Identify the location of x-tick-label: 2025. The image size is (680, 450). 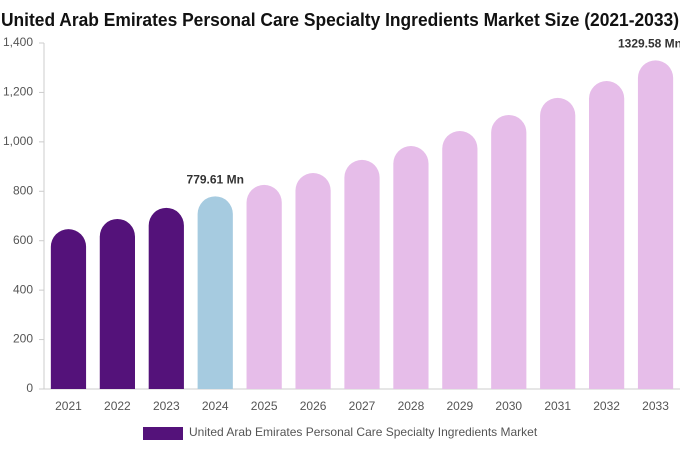
(264, 406).